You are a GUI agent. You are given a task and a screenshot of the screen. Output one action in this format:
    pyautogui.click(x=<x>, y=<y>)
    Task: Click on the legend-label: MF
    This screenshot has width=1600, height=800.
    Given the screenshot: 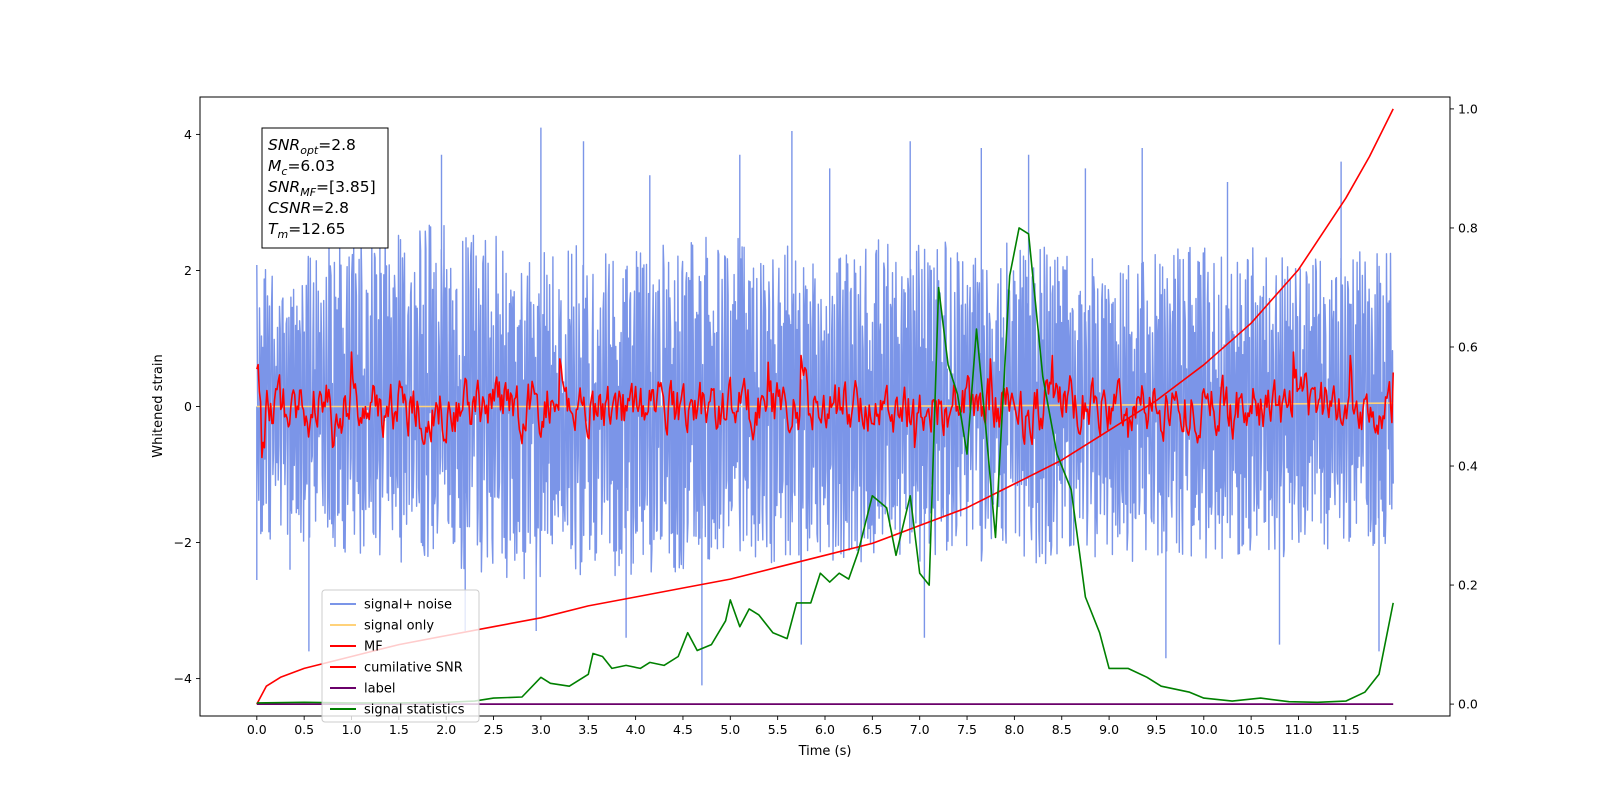 What is the action you would take?
    pyautogui.click(x=373, y=647)
    